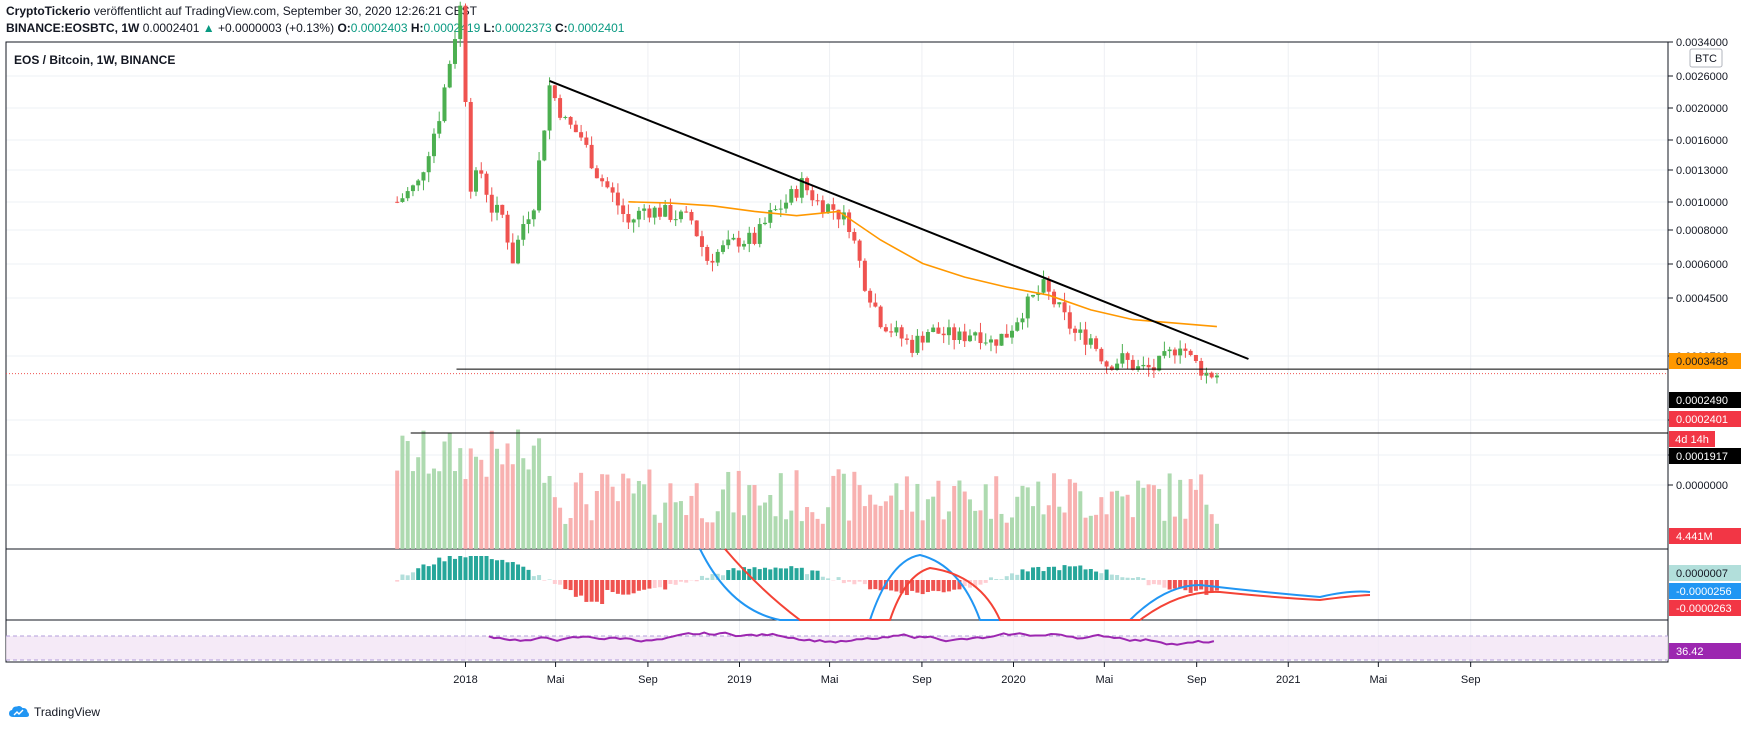 Image resolution: width=1755 pixels, height=731 pixels. Describe the element at coordinates (19, 711) in the screenshot. I see `tradingview-cloud-icon` at that location.